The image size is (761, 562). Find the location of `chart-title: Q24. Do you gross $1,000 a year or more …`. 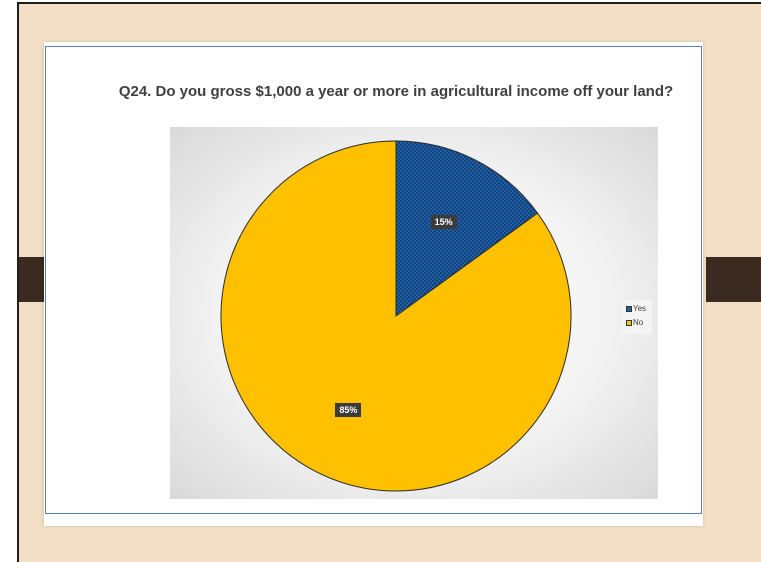

chart-title: Q24. Do you gross $1,000 a year or more … is located at coordinates (396, 91).